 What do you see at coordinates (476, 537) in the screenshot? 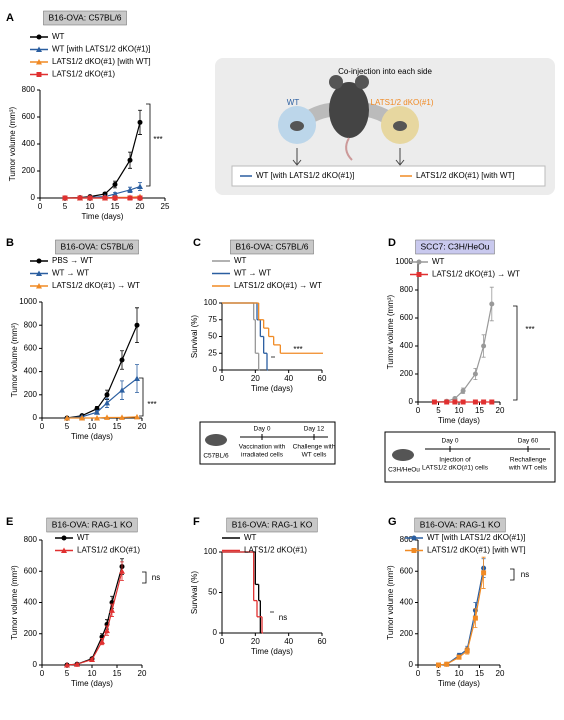
I see `legend-label: WT [with LATS1/2 dKO(#1)]` at bounding box center [476, 537].